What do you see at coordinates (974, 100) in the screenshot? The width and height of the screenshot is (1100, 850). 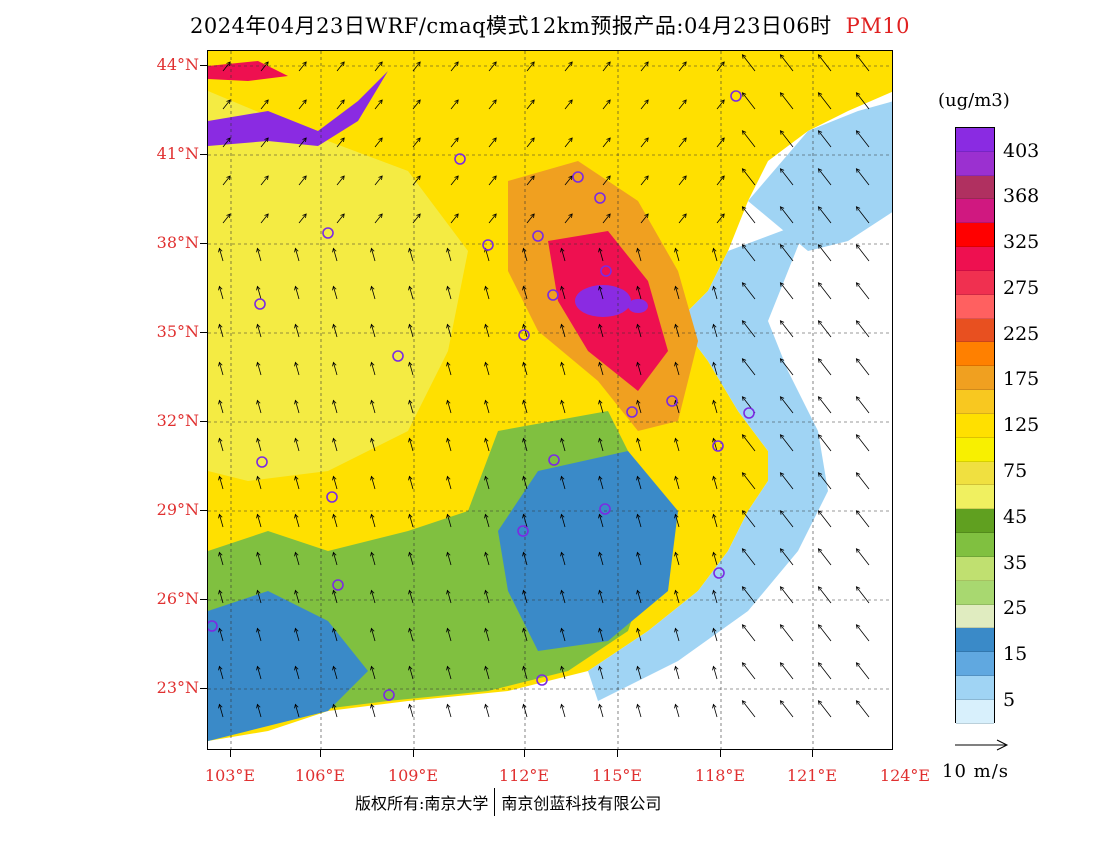 I see `colorbar-unit: (ug/m3)` at bounding box center [974, 100].